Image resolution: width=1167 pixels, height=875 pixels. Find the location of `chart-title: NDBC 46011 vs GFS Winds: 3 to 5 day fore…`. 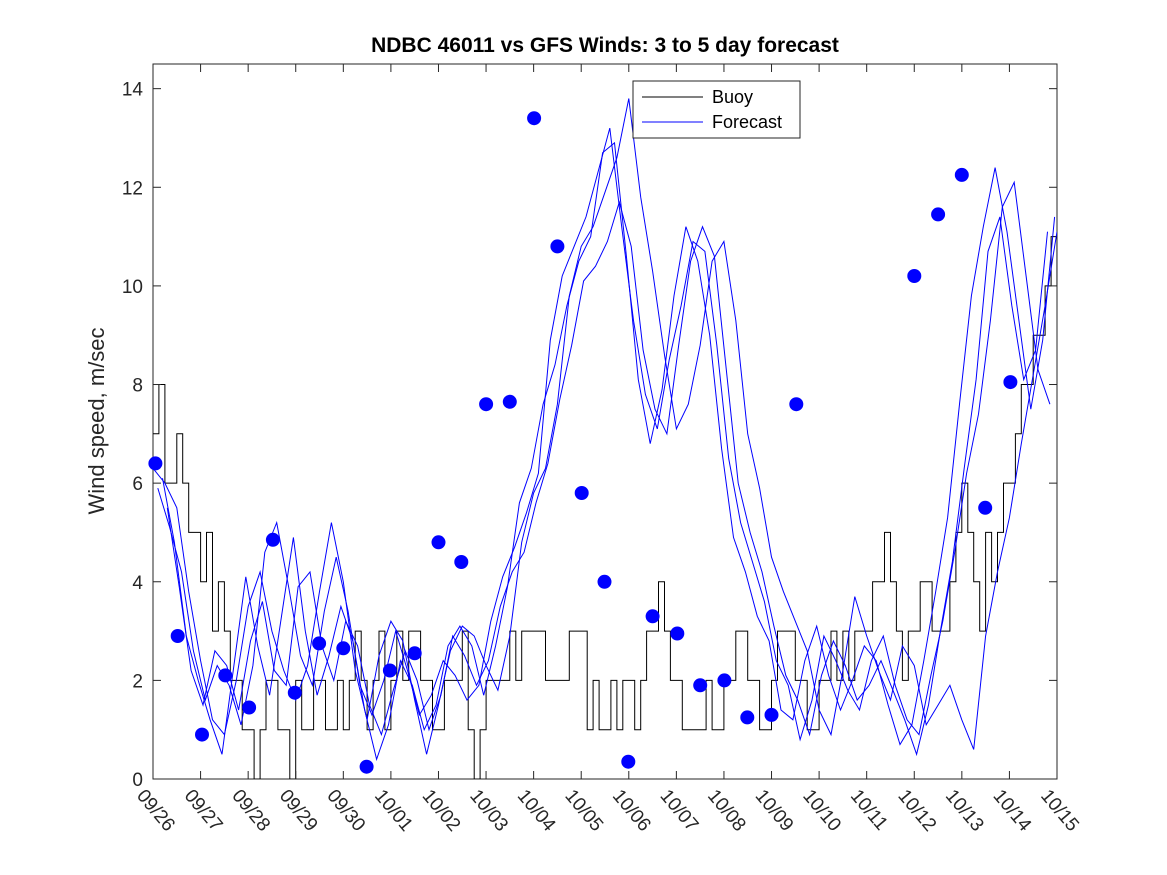

chart-title: NDBC 46011 vs GFS Winds: 3 to 5 day fore… is located at coordinates (605, 45).